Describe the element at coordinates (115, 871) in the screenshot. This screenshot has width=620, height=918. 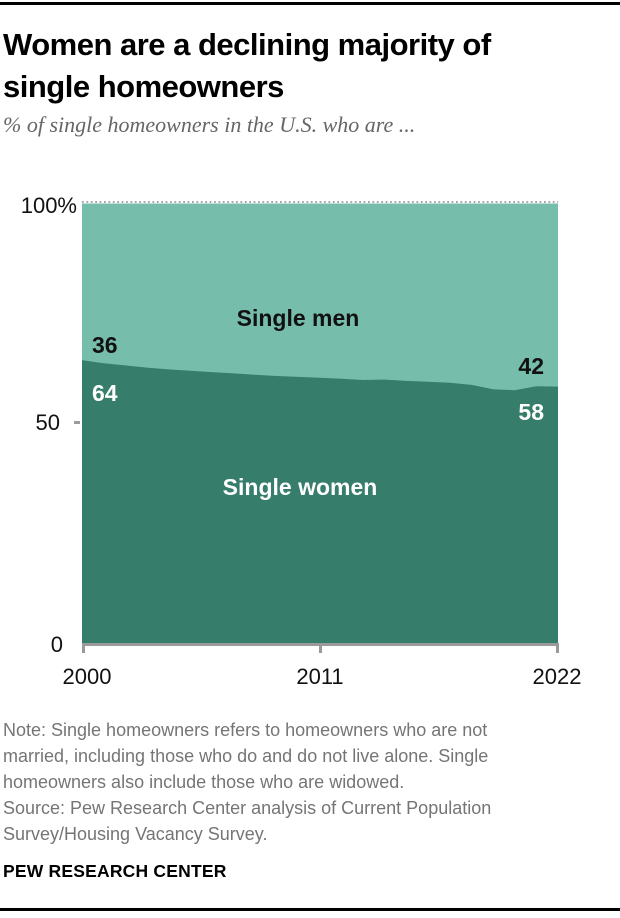
I see `brand-footer: PEW RESEARCH CENTER` at that location.